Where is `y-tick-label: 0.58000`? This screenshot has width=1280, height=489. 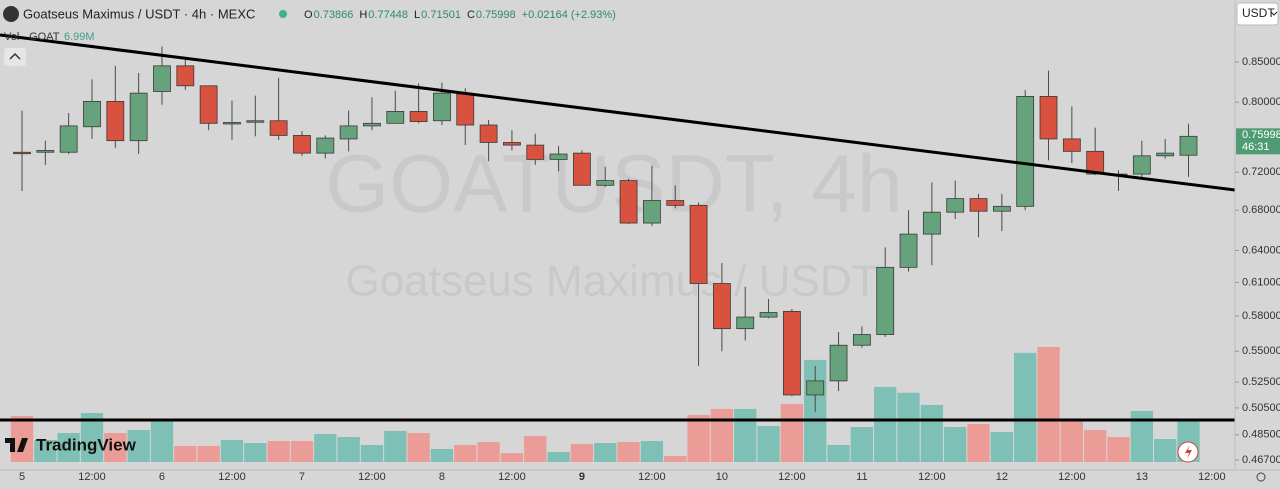 y-tick-label: 0.58000 is located at coordinates (1261, 316).